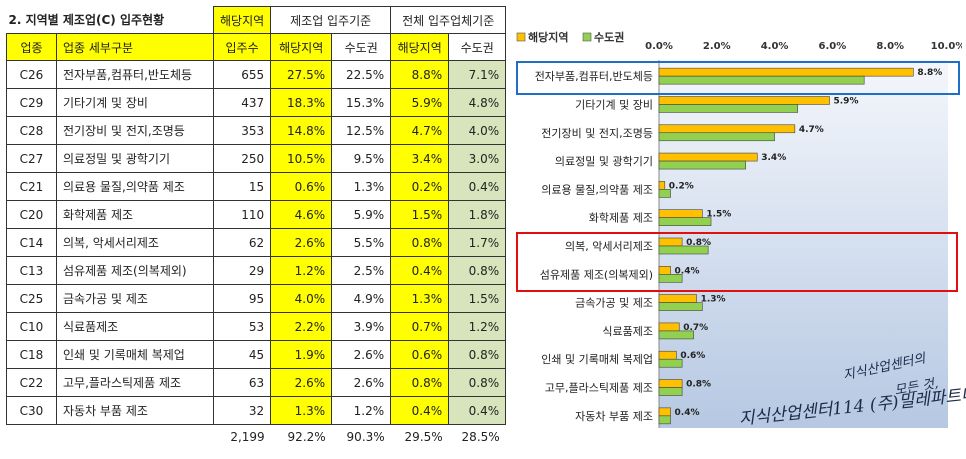 Image resolution: width=966 pixels, height=459 pixels. What do you see at coordinates (135, 326) in the screenshot?
I see `cell-industry: 식료품제조` at bounding box center [135, 326].